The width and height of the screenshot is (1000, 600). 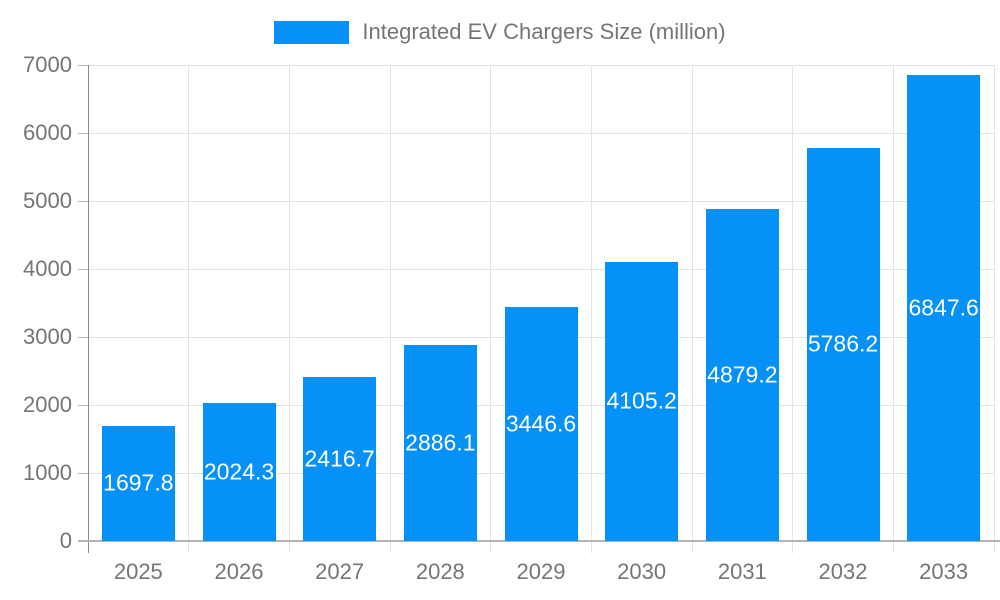 I want to click on bar-value-label: 2024.3, so click(x=239, y=471).